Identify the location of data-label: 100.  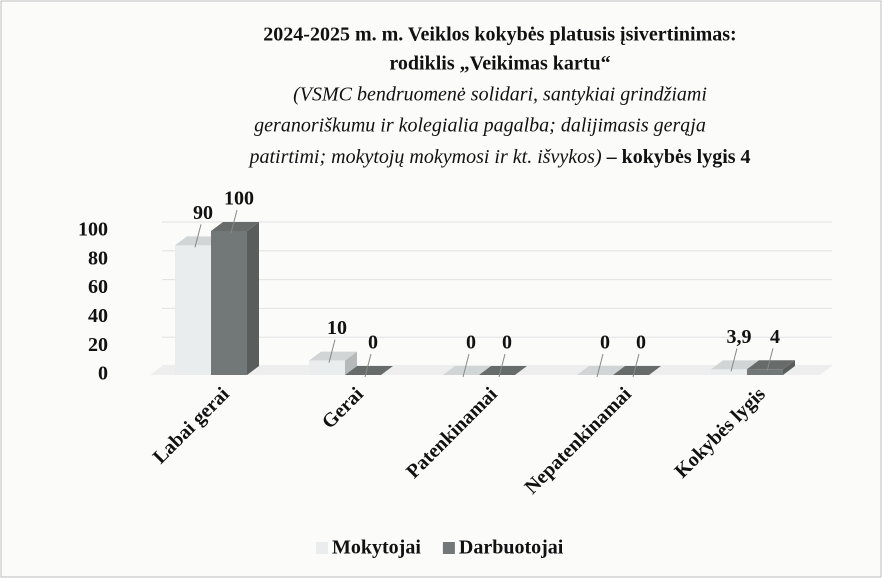
(239, 199).